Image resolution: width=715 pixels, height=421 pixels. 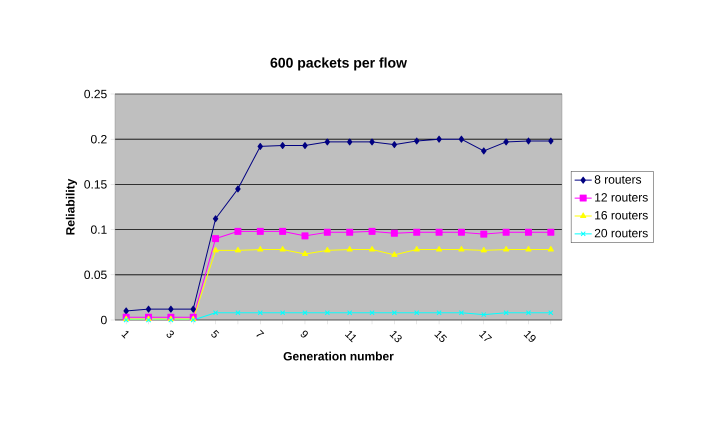 What do you see at coordinates (95, 184) in the screenshot?
I see `y-tick-label: 0.15` at bounding box center [95, 184].